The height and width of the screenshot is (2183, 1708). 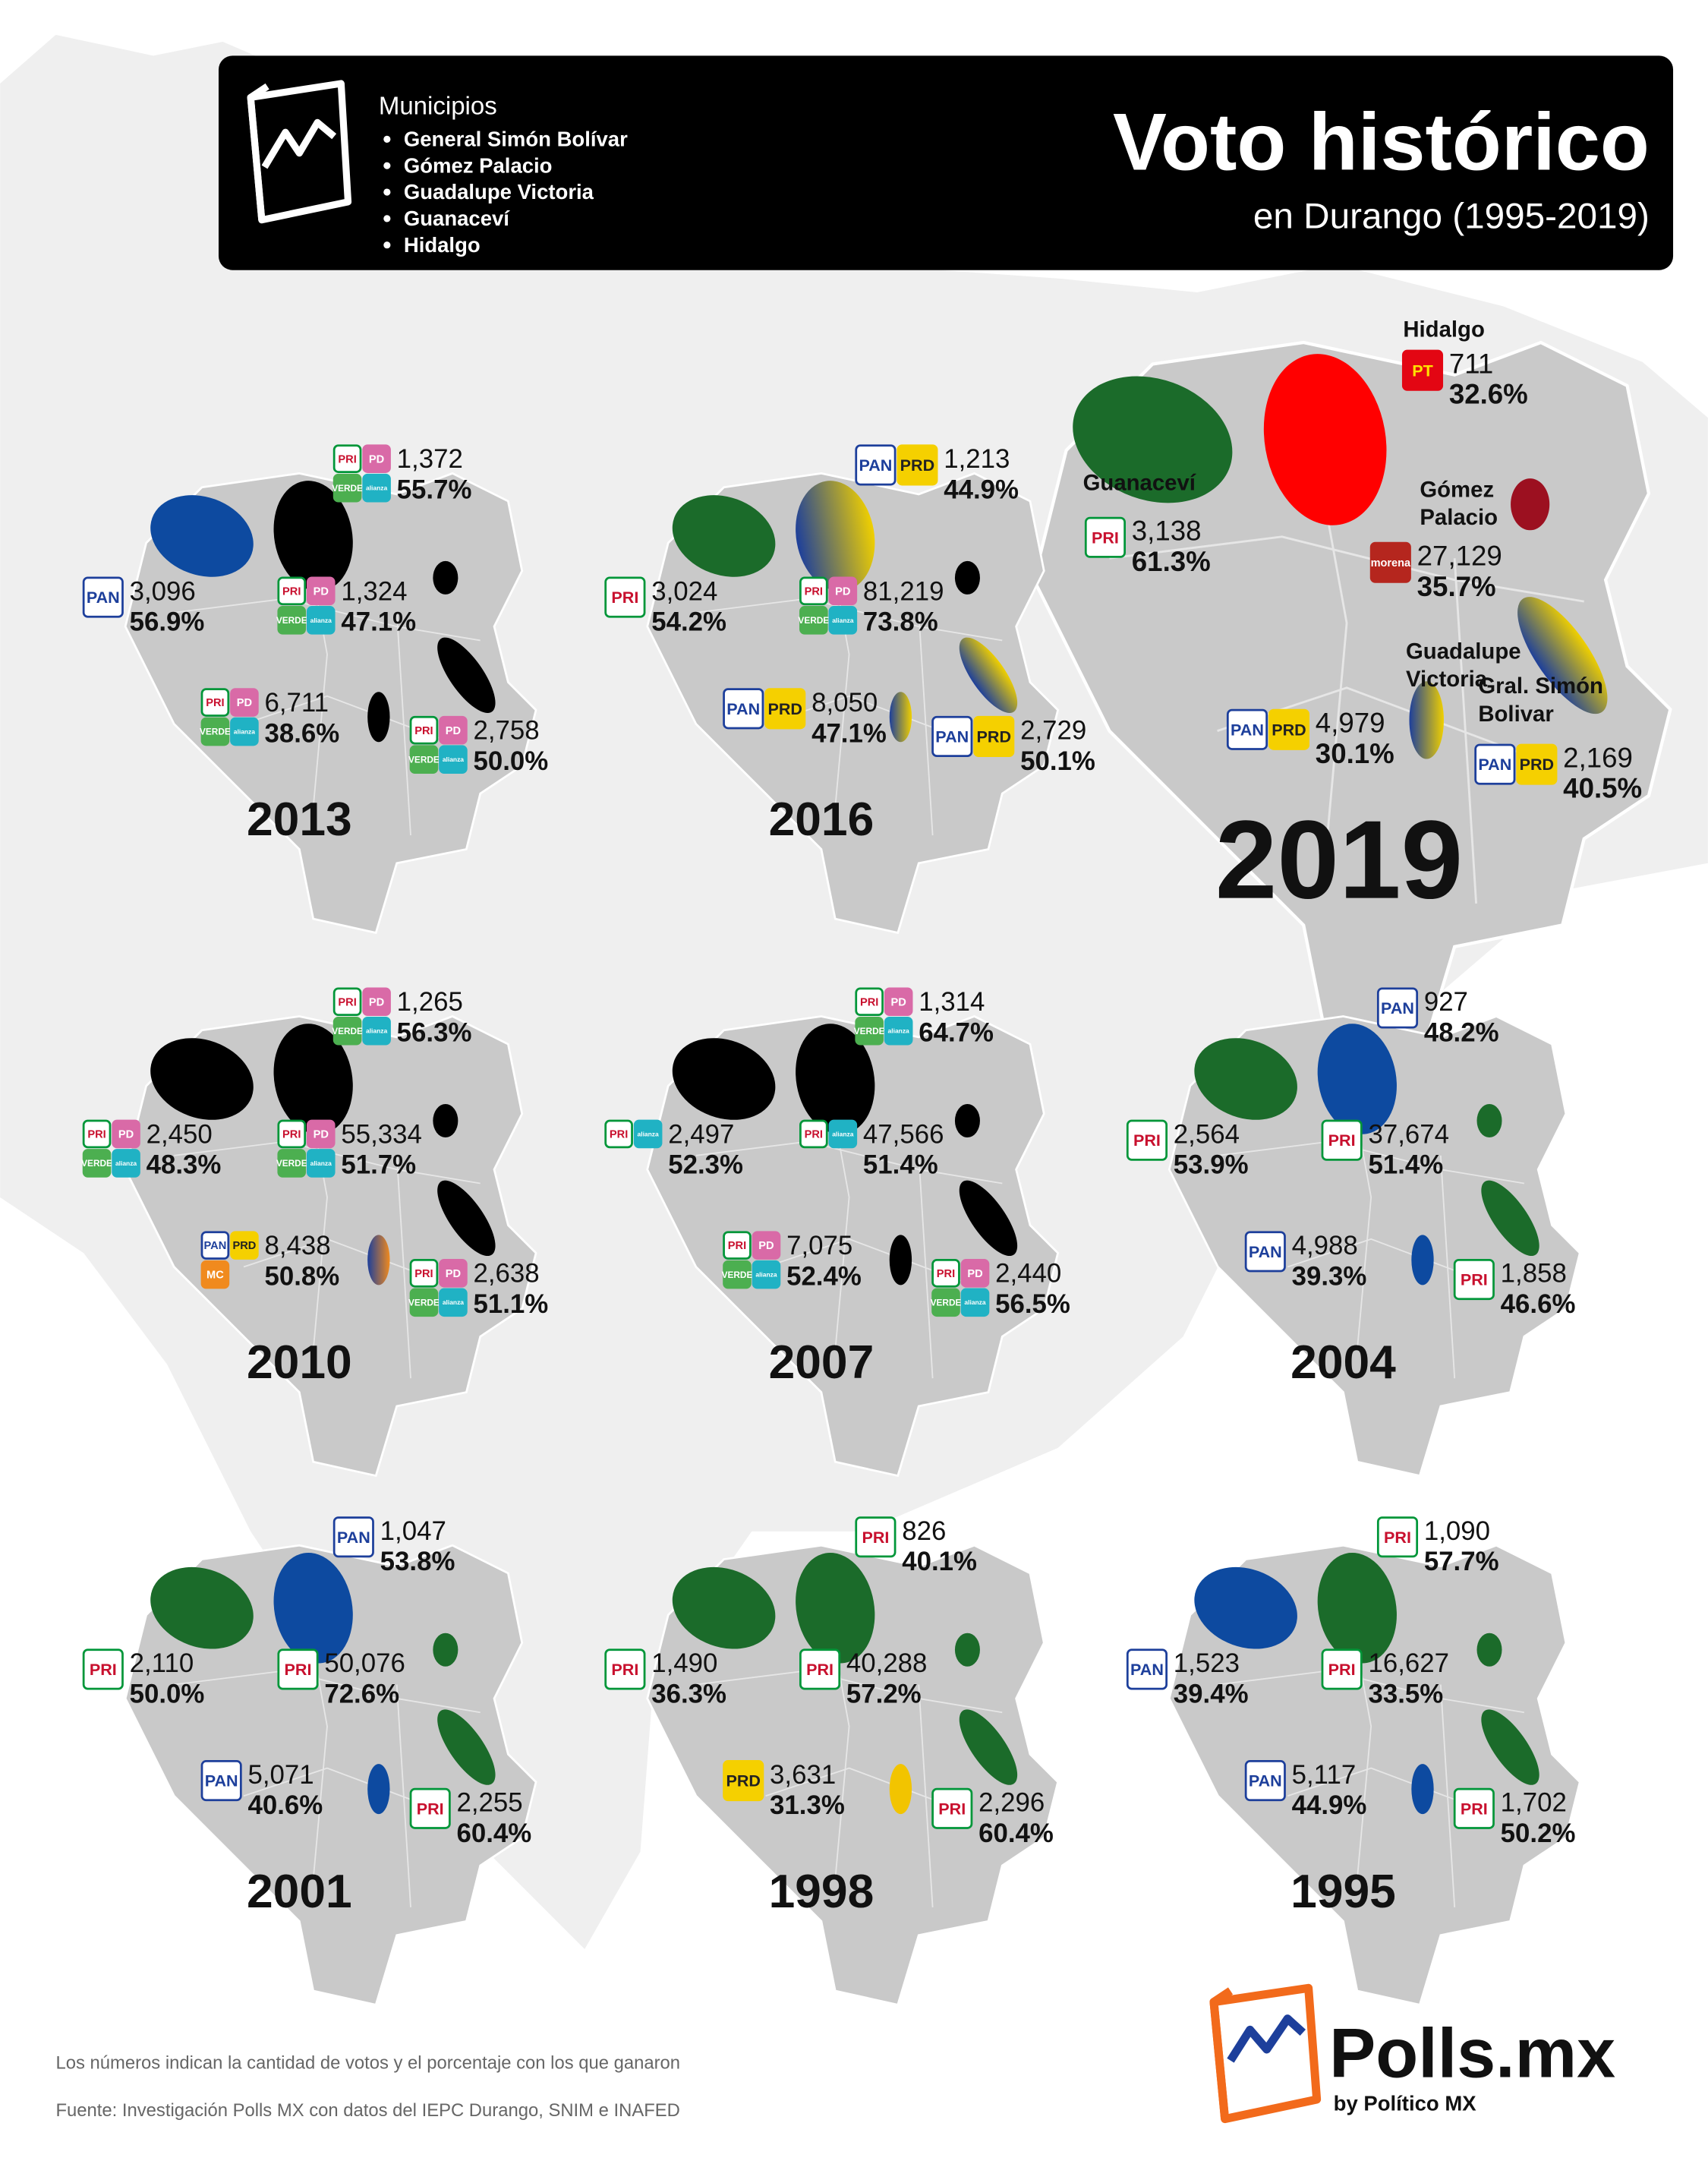 What do you see at coordinates (824, 1276) in the screenshot?
I see `percentage: 52.4%` at bounding box center [824, 1276].